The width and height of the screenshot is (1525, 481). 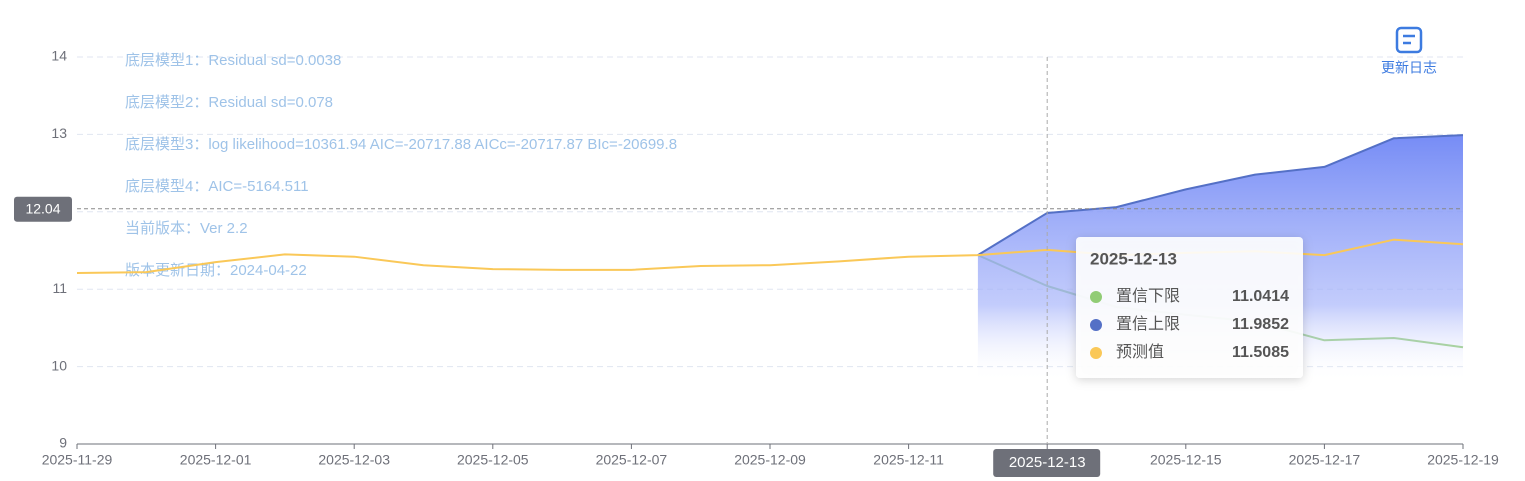 What do you see at coordinates (1140, 352) in the screenshot?
I see `tooltip-name: 预测值` at bounding box center [1140, 352].